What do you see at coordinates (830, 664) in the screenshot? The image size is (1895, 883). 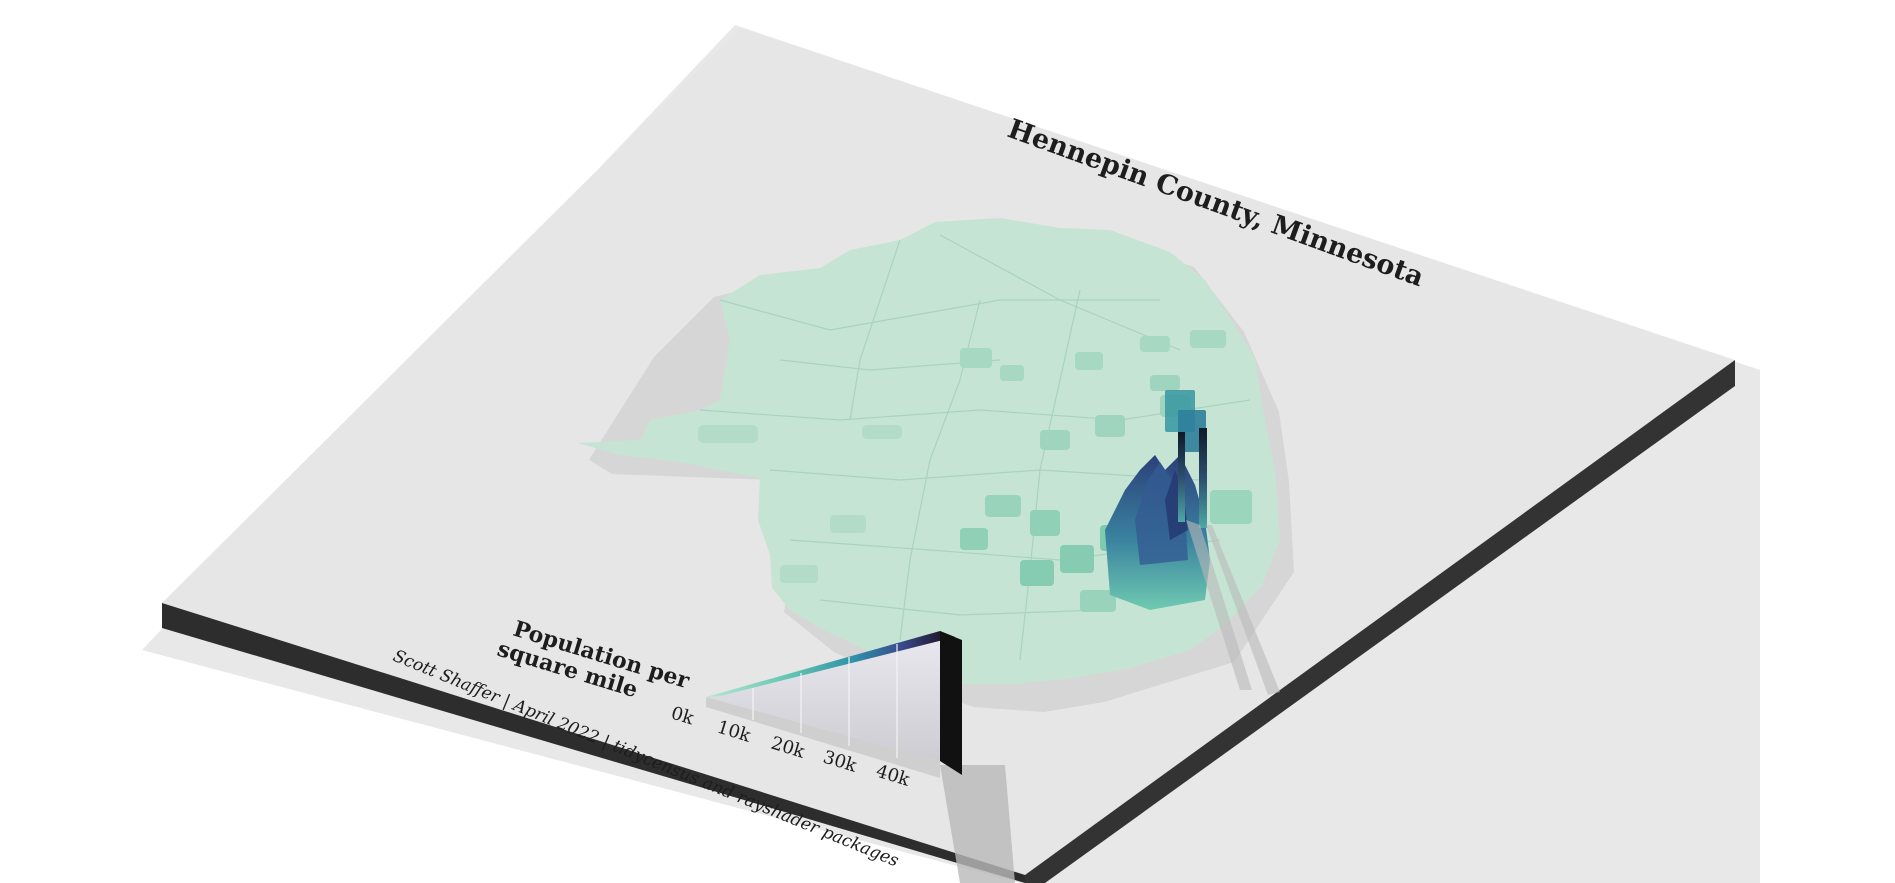 I see `legend-gradient-ramp` at bounding box center [830, 664].